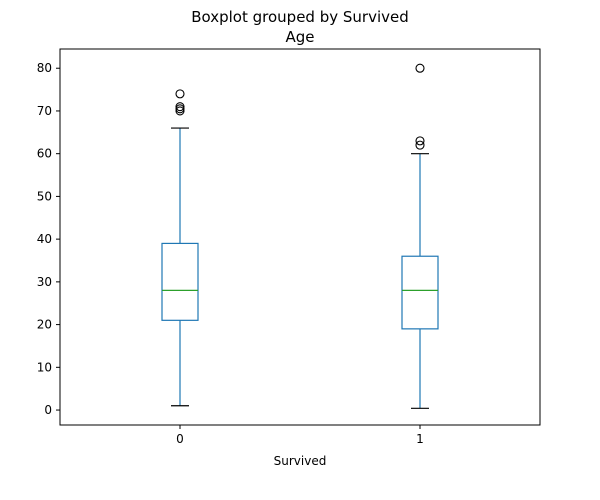  What do you see at coordinates (420, 439) in the screenshot?
I see `x-tick-label: 1` at bounding box center [420, 439].